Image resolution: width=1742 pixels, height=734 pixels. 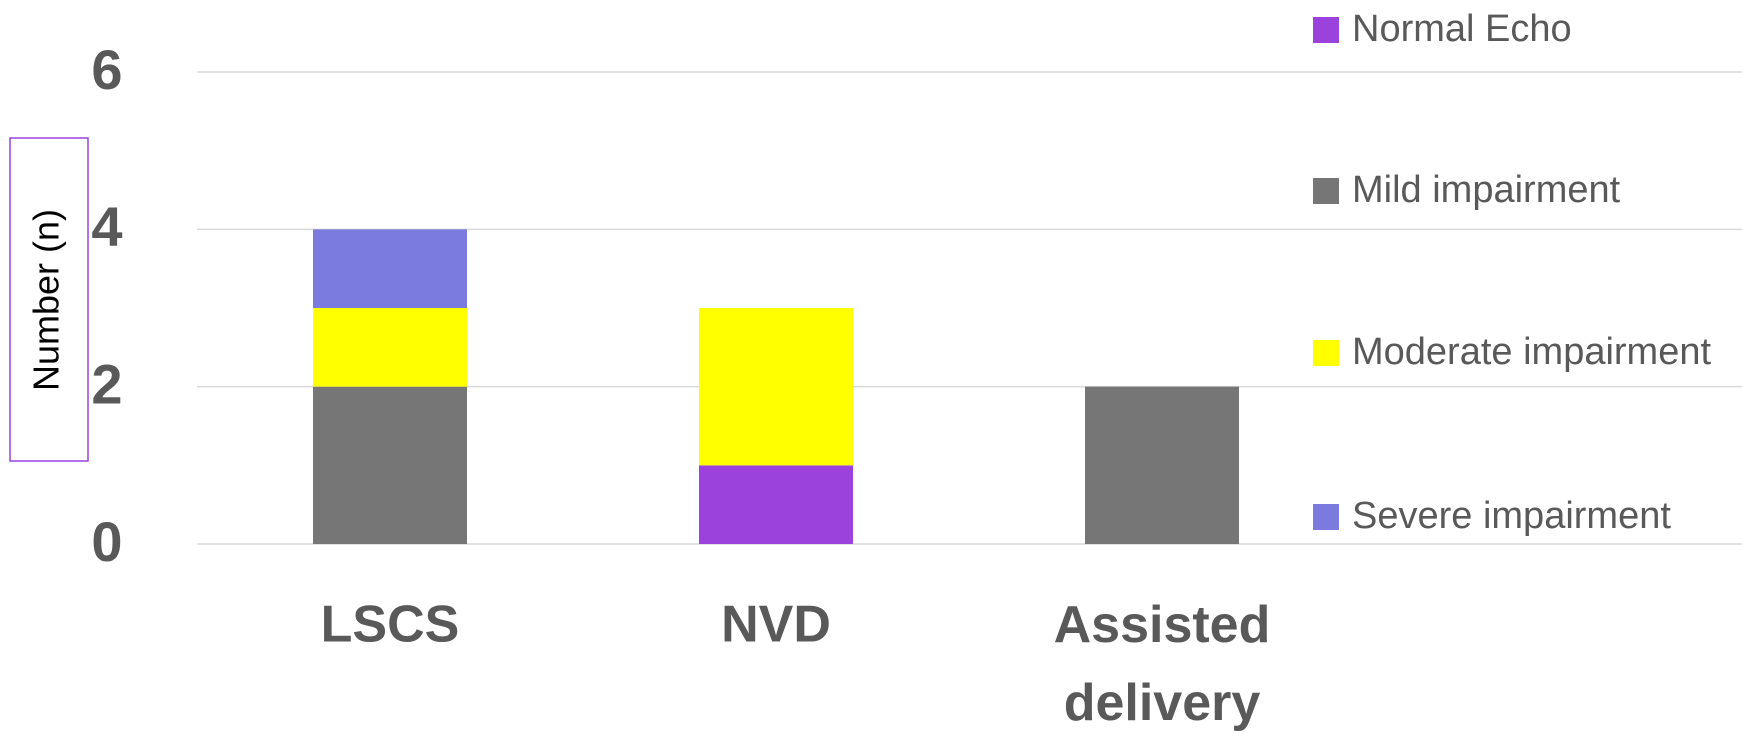 What do you see at coordinates (390, 625) in the screenshot?
I see `x-tick-label: LSCS` at bounding box center [390, 625].